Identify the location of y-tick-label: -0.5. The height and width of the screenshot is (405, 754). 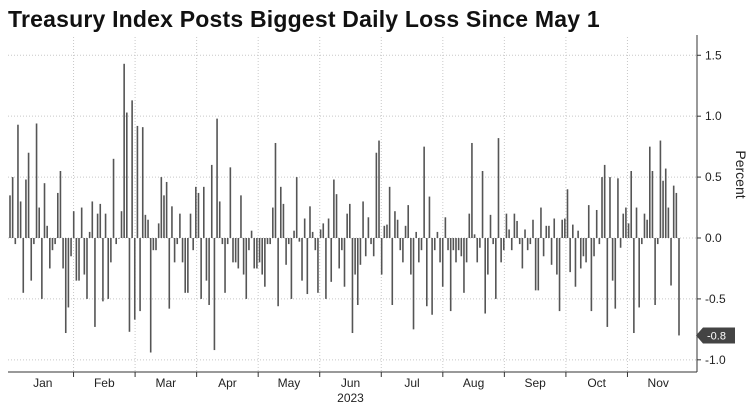
(715, 299).